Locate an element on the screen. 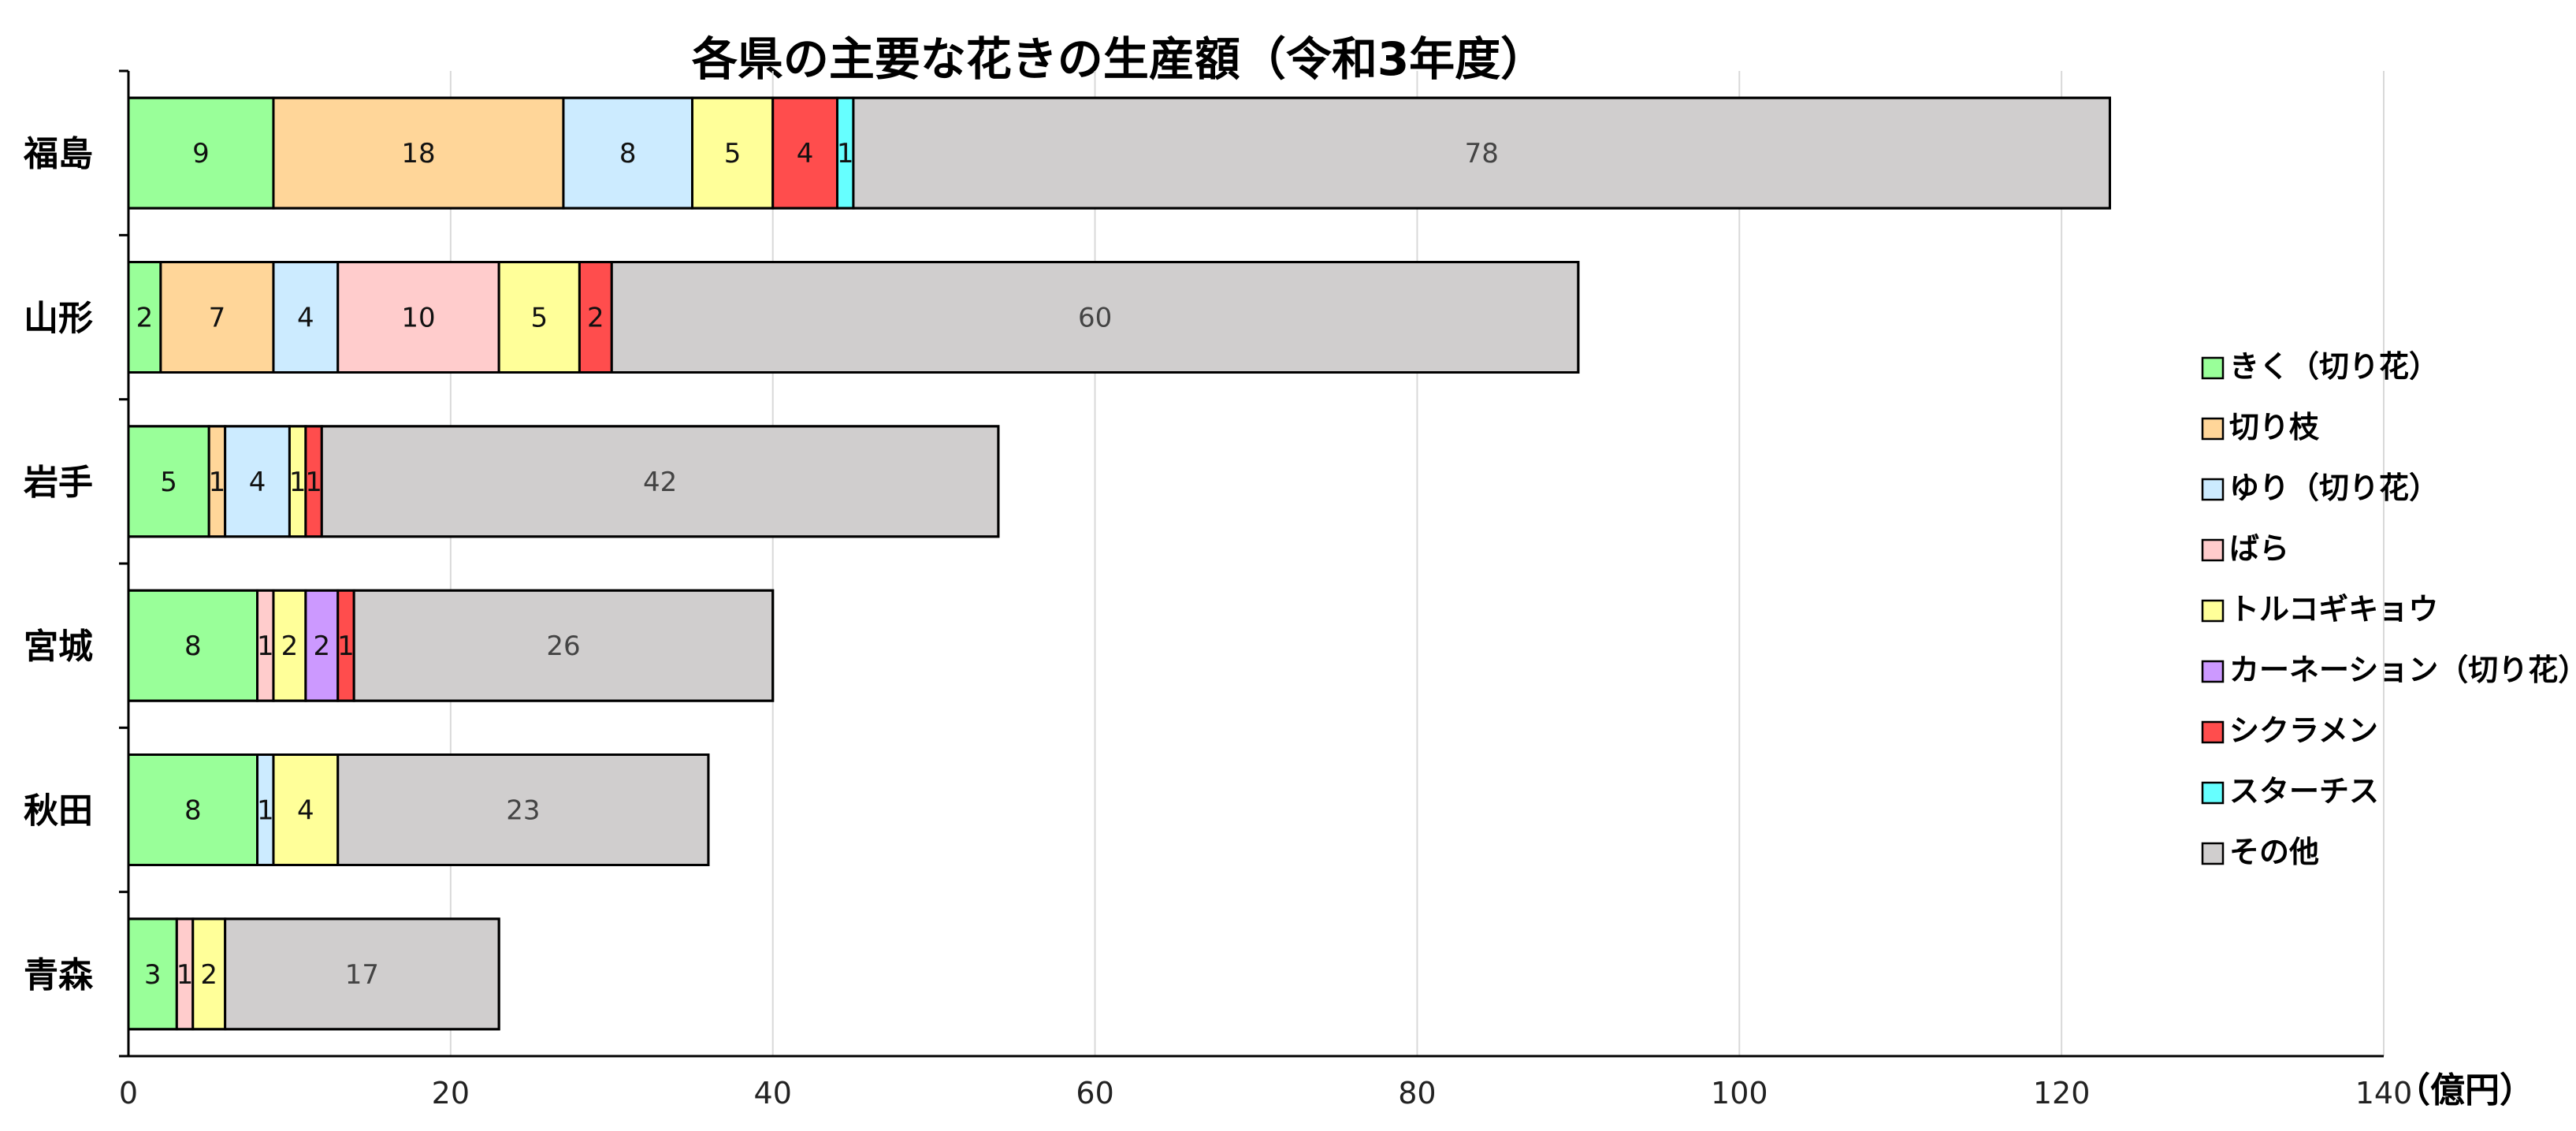 This screenshot has height=1131, width=2576. bar-data-label: 23 is located at coordinates (523, 811).